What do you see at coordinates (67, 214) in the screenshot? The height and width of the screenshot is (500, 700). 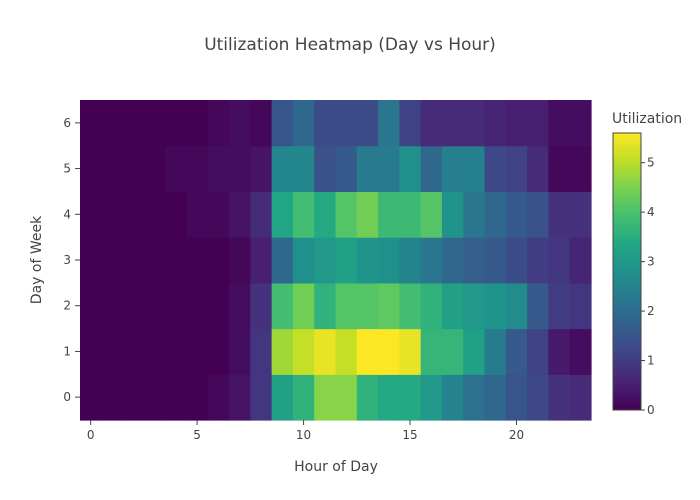 I see `y-tick-label: 4` at bounding box center [67, 214].